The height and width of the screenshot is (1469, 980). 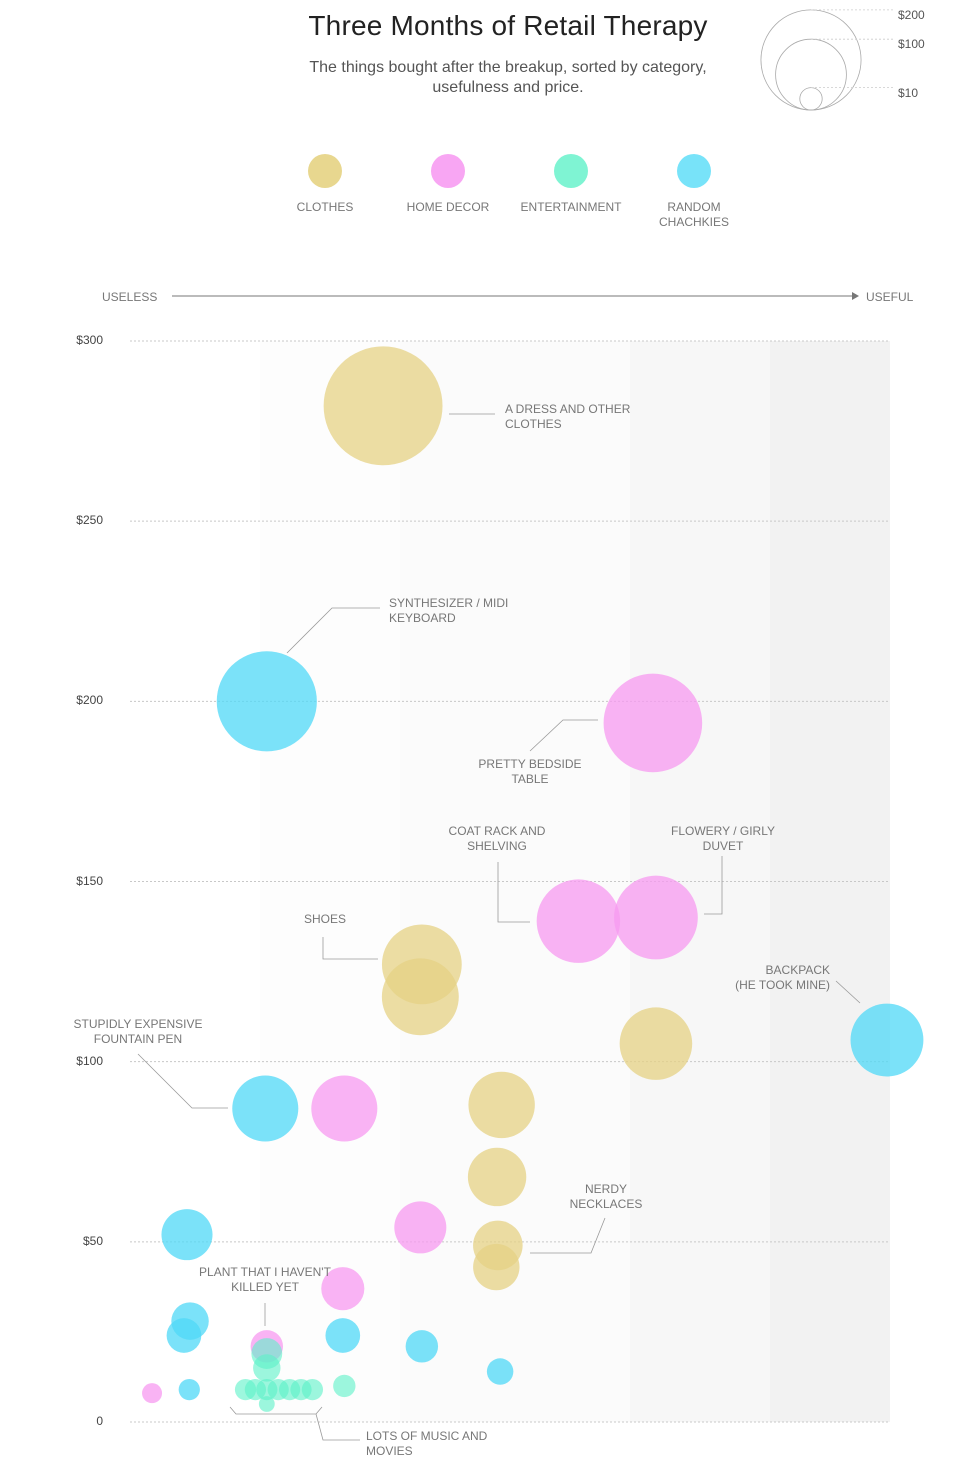 I want to click on annotation-bedside-line2: TABLE, so click(x=530, y=779).